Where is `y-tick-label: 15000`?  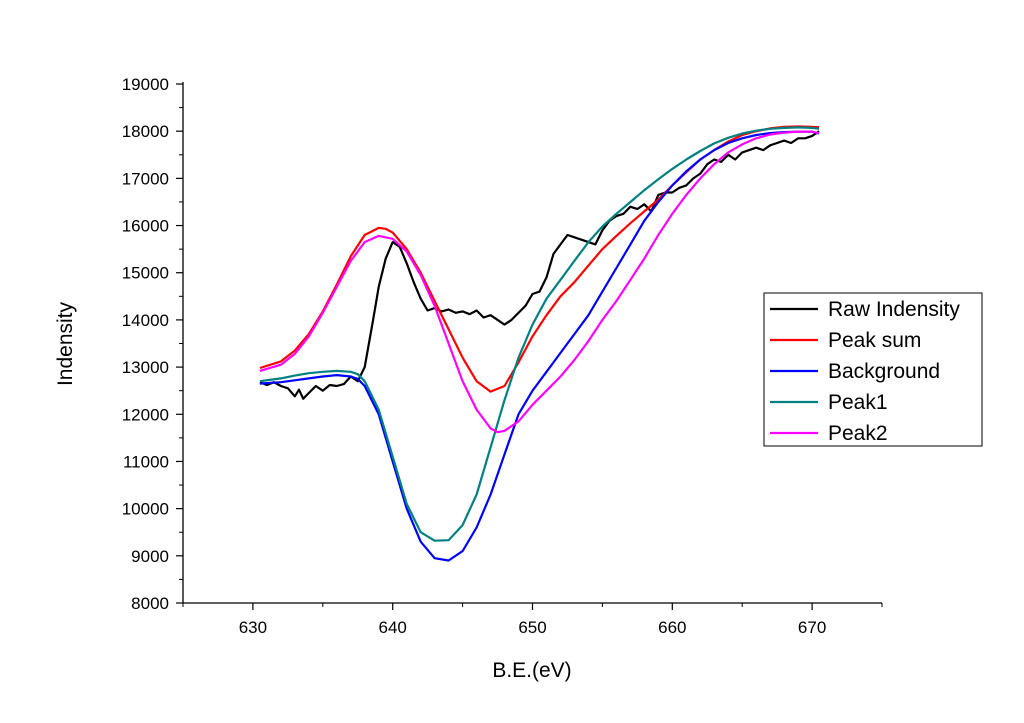 y-tick-label: 15000 is located at coordinates (145, 273).